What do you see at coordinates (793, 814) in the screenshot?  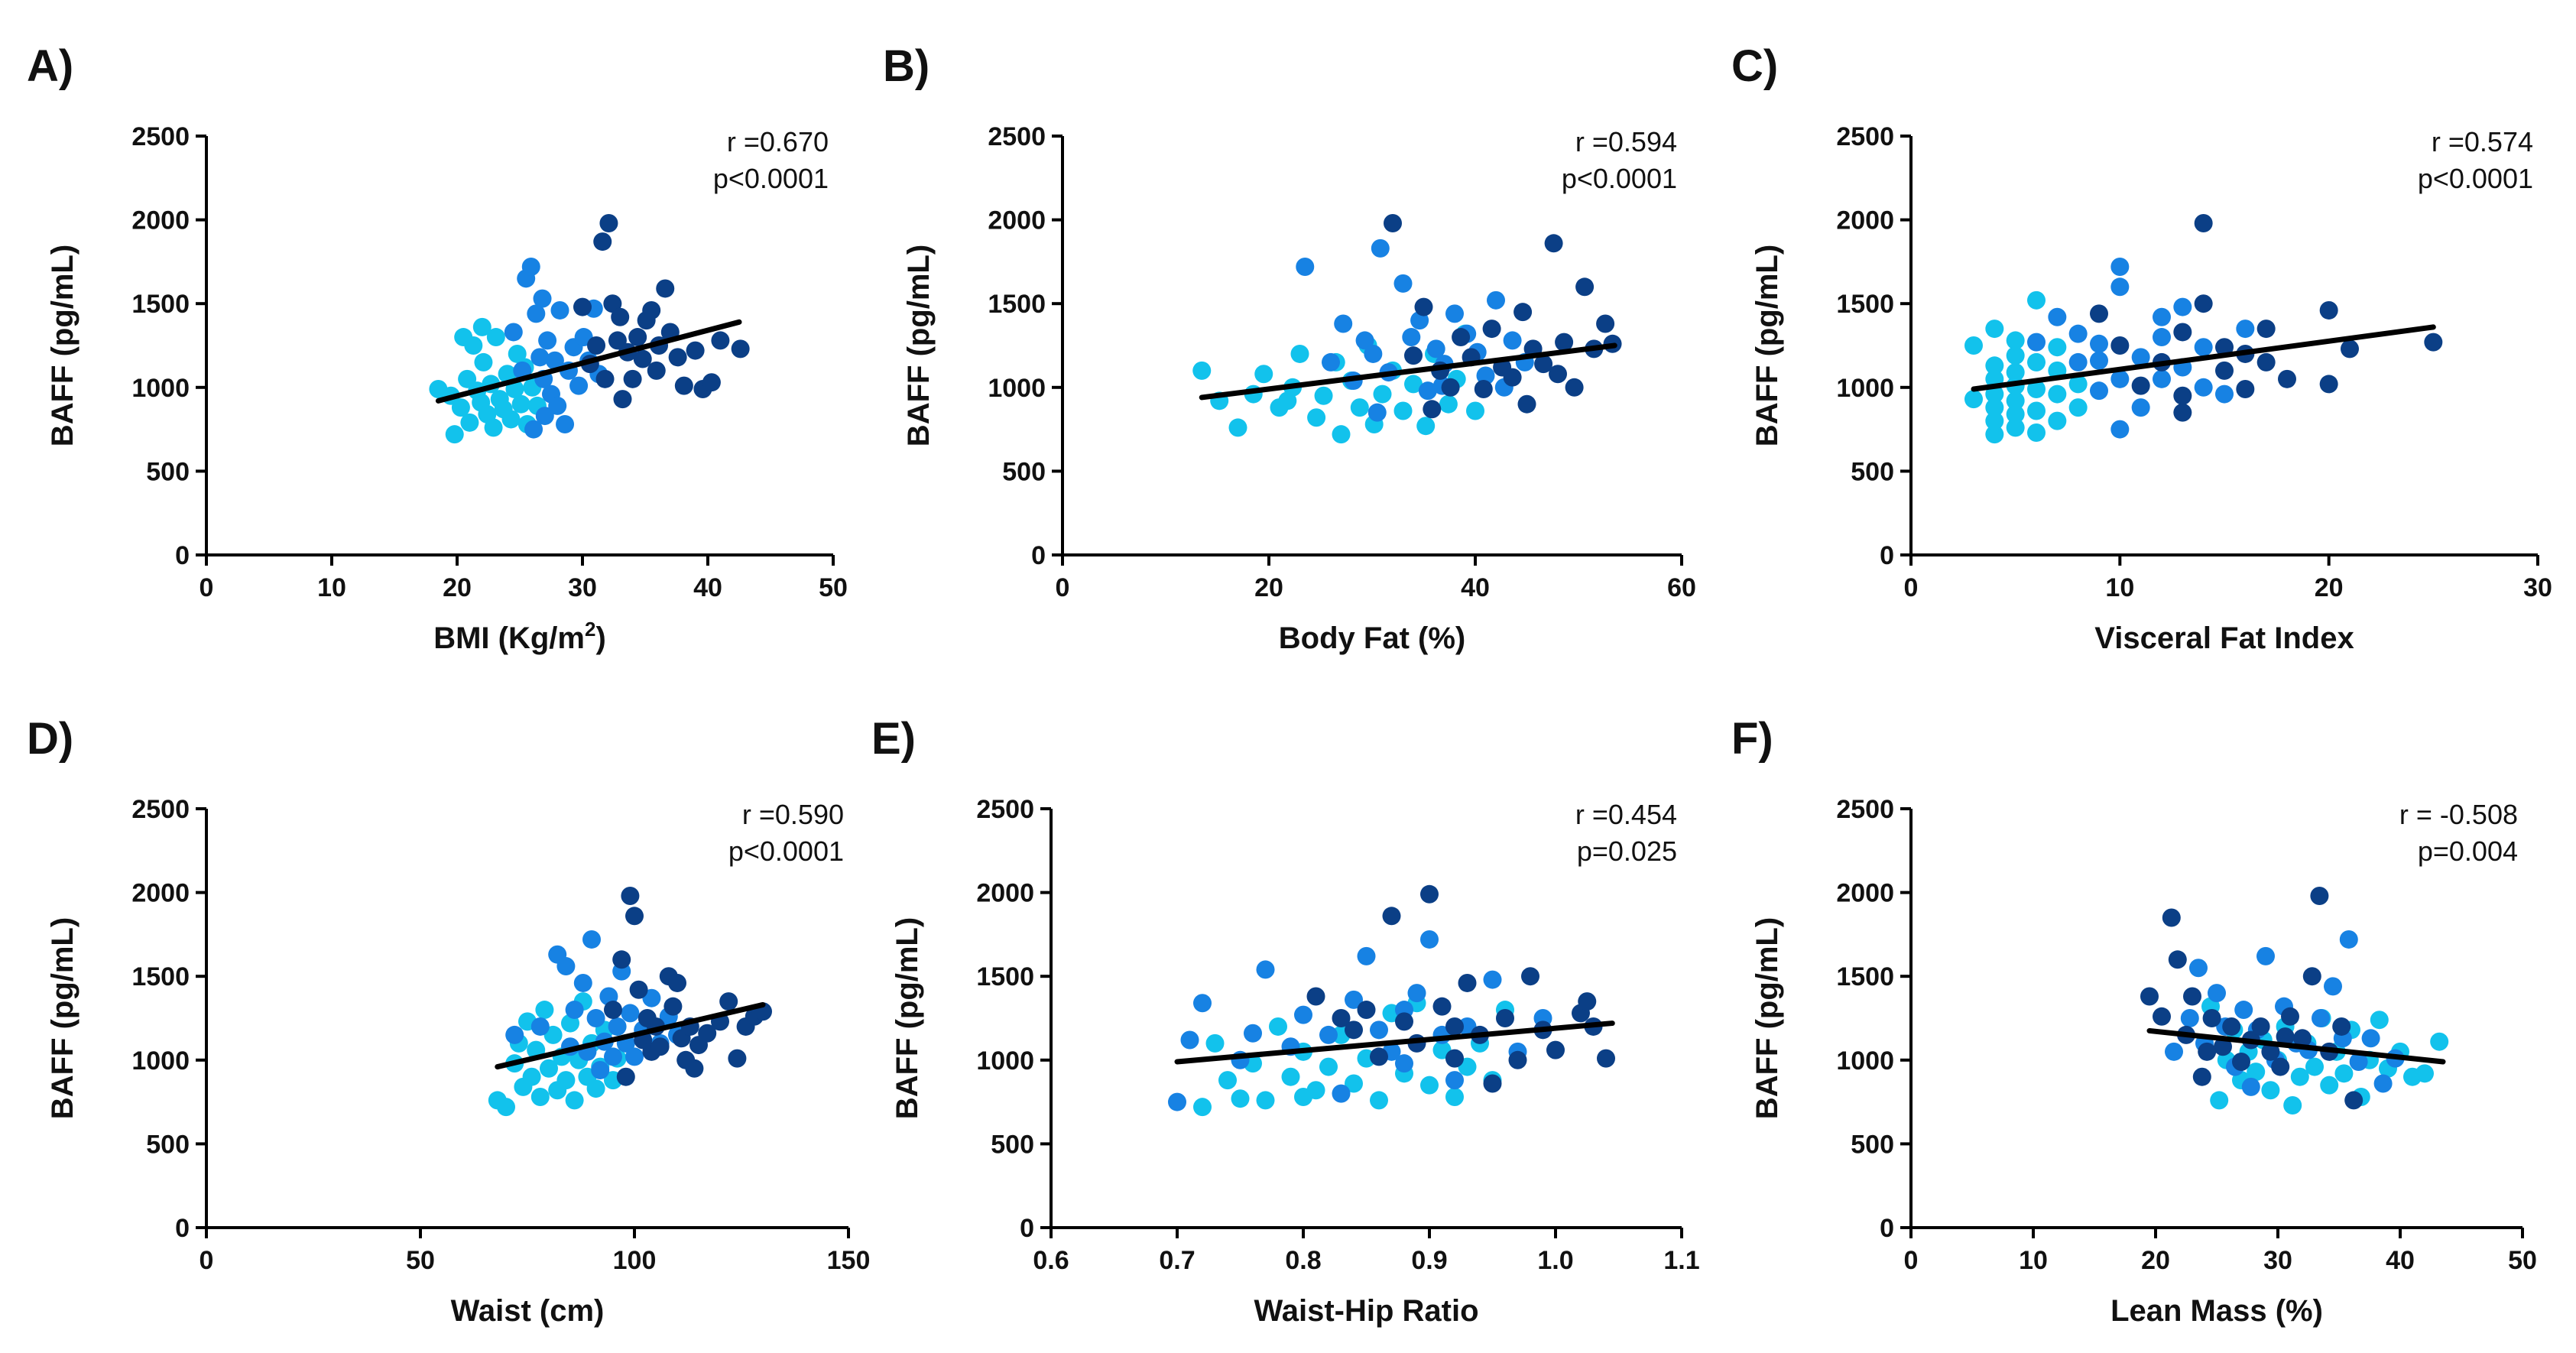 I see `stat-r-value: r =0.590` at bounding box center [793, 814].